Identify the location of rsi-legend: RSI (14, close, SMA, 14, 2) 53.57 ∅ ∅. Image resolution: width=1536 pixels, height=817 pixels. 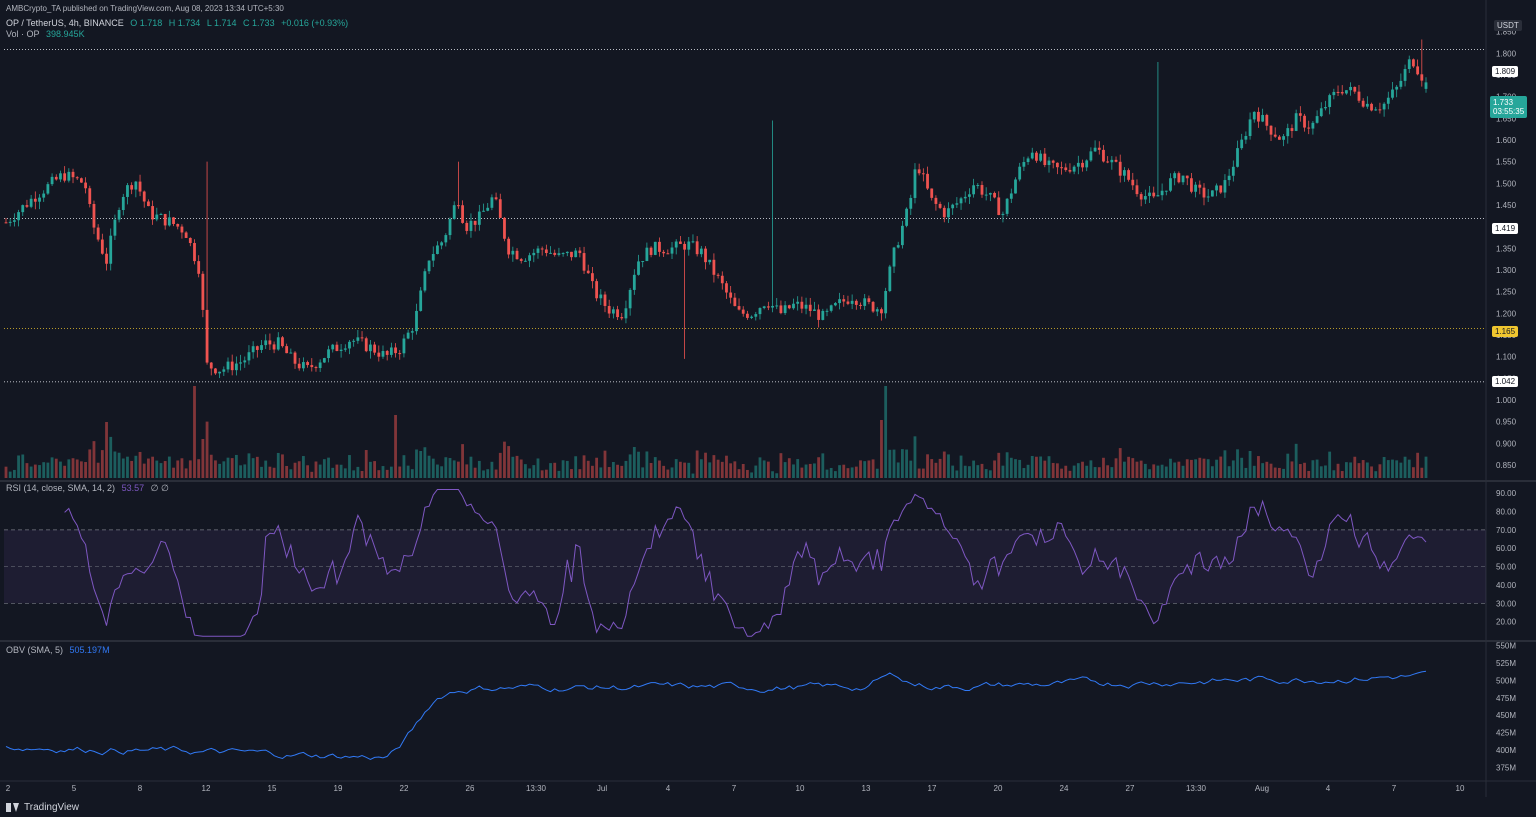
(89, 488).